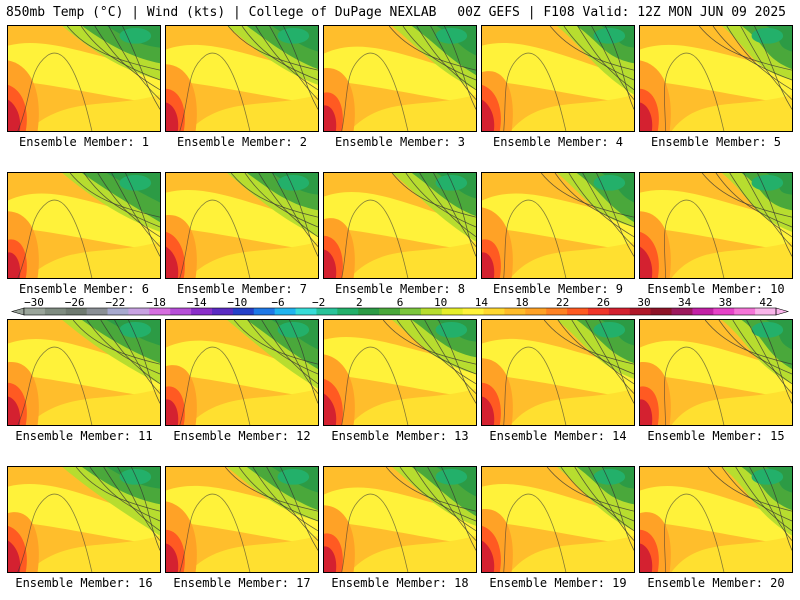 The width and height of the screenshot is (800, 600). Describe the element at coordinates (84, 583) in the screenshot. I see `ensemble-member-label: Ensemble Member: 16` at that location.